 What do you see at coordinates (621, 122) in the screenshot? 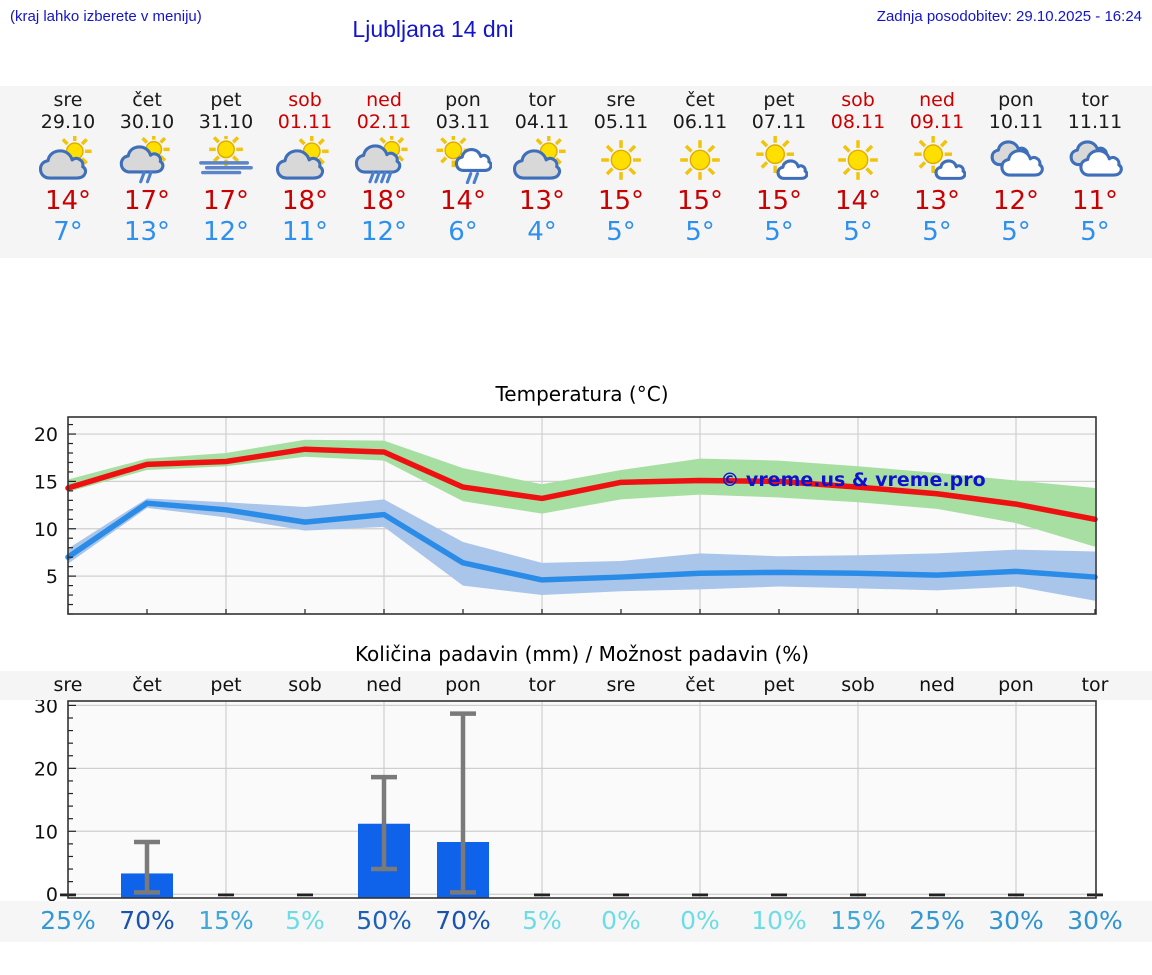
I see `day-date: 05.11` at bounding box center [621, 122].